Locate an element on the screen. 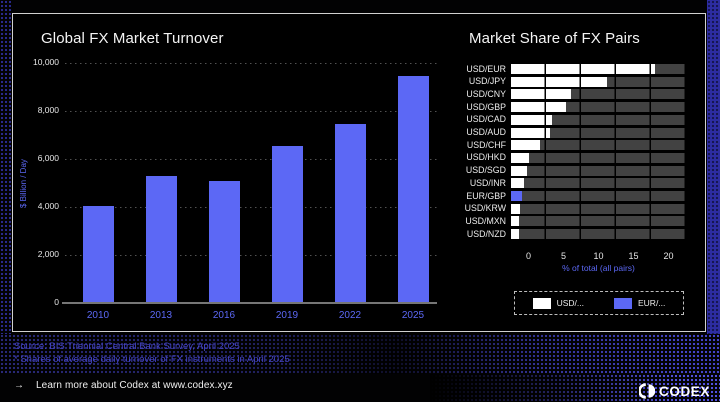 This screenshot has width=720, height=402. y-axis-tick-label: 2,000 is located at coordinates (48, 254).